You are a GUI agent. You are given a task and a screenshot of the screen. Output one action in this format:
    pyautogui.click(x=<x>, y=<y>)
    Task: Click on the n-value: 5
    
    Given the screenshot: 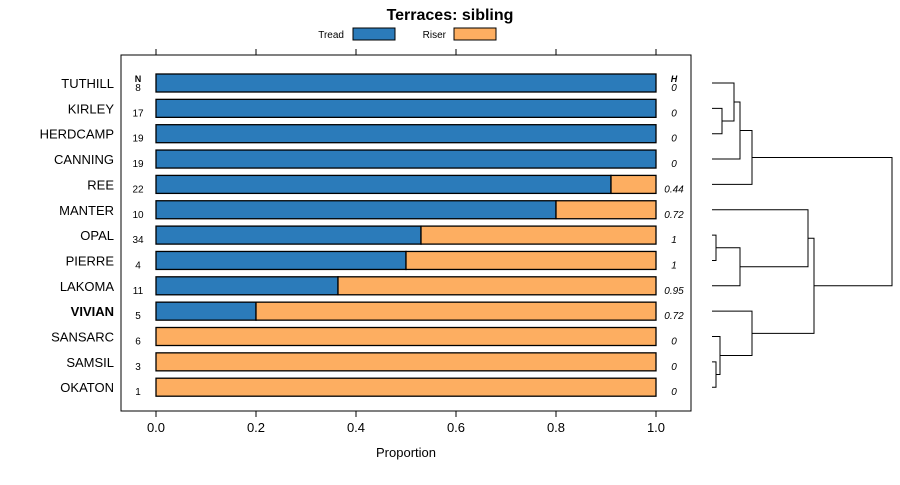 What is the action you would take?
    pyautogui.click(x=138, y=316)
    